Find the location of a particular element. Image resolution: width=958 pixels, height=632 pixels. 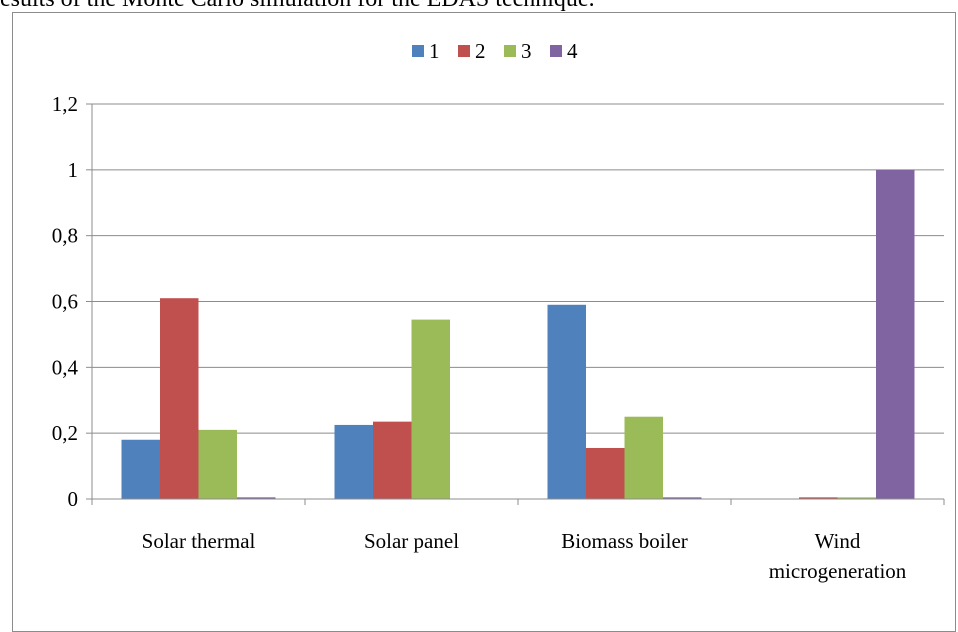

y-tick-label: 1 is located at coordinates (73, 170).